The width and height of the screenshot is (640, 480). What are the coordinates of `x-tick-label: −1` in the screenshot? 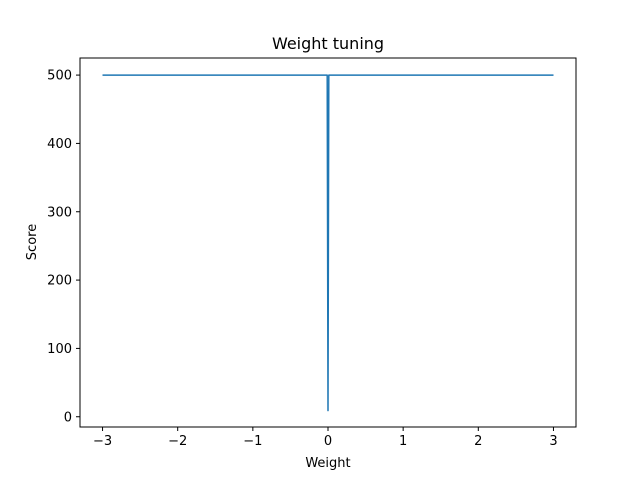 It's located at (252, 441).